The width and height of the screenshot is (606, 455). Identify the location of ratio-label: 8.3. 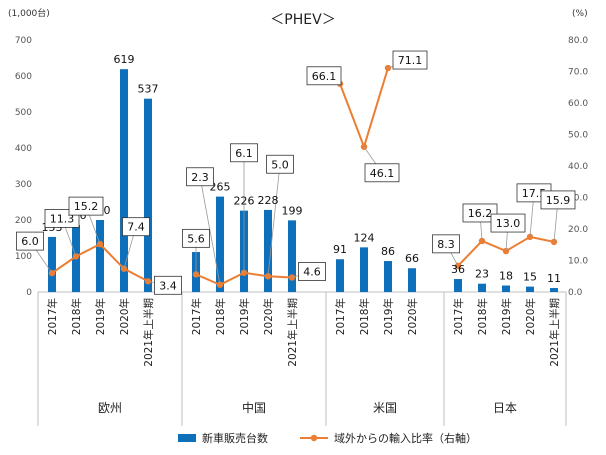
(446, 244).